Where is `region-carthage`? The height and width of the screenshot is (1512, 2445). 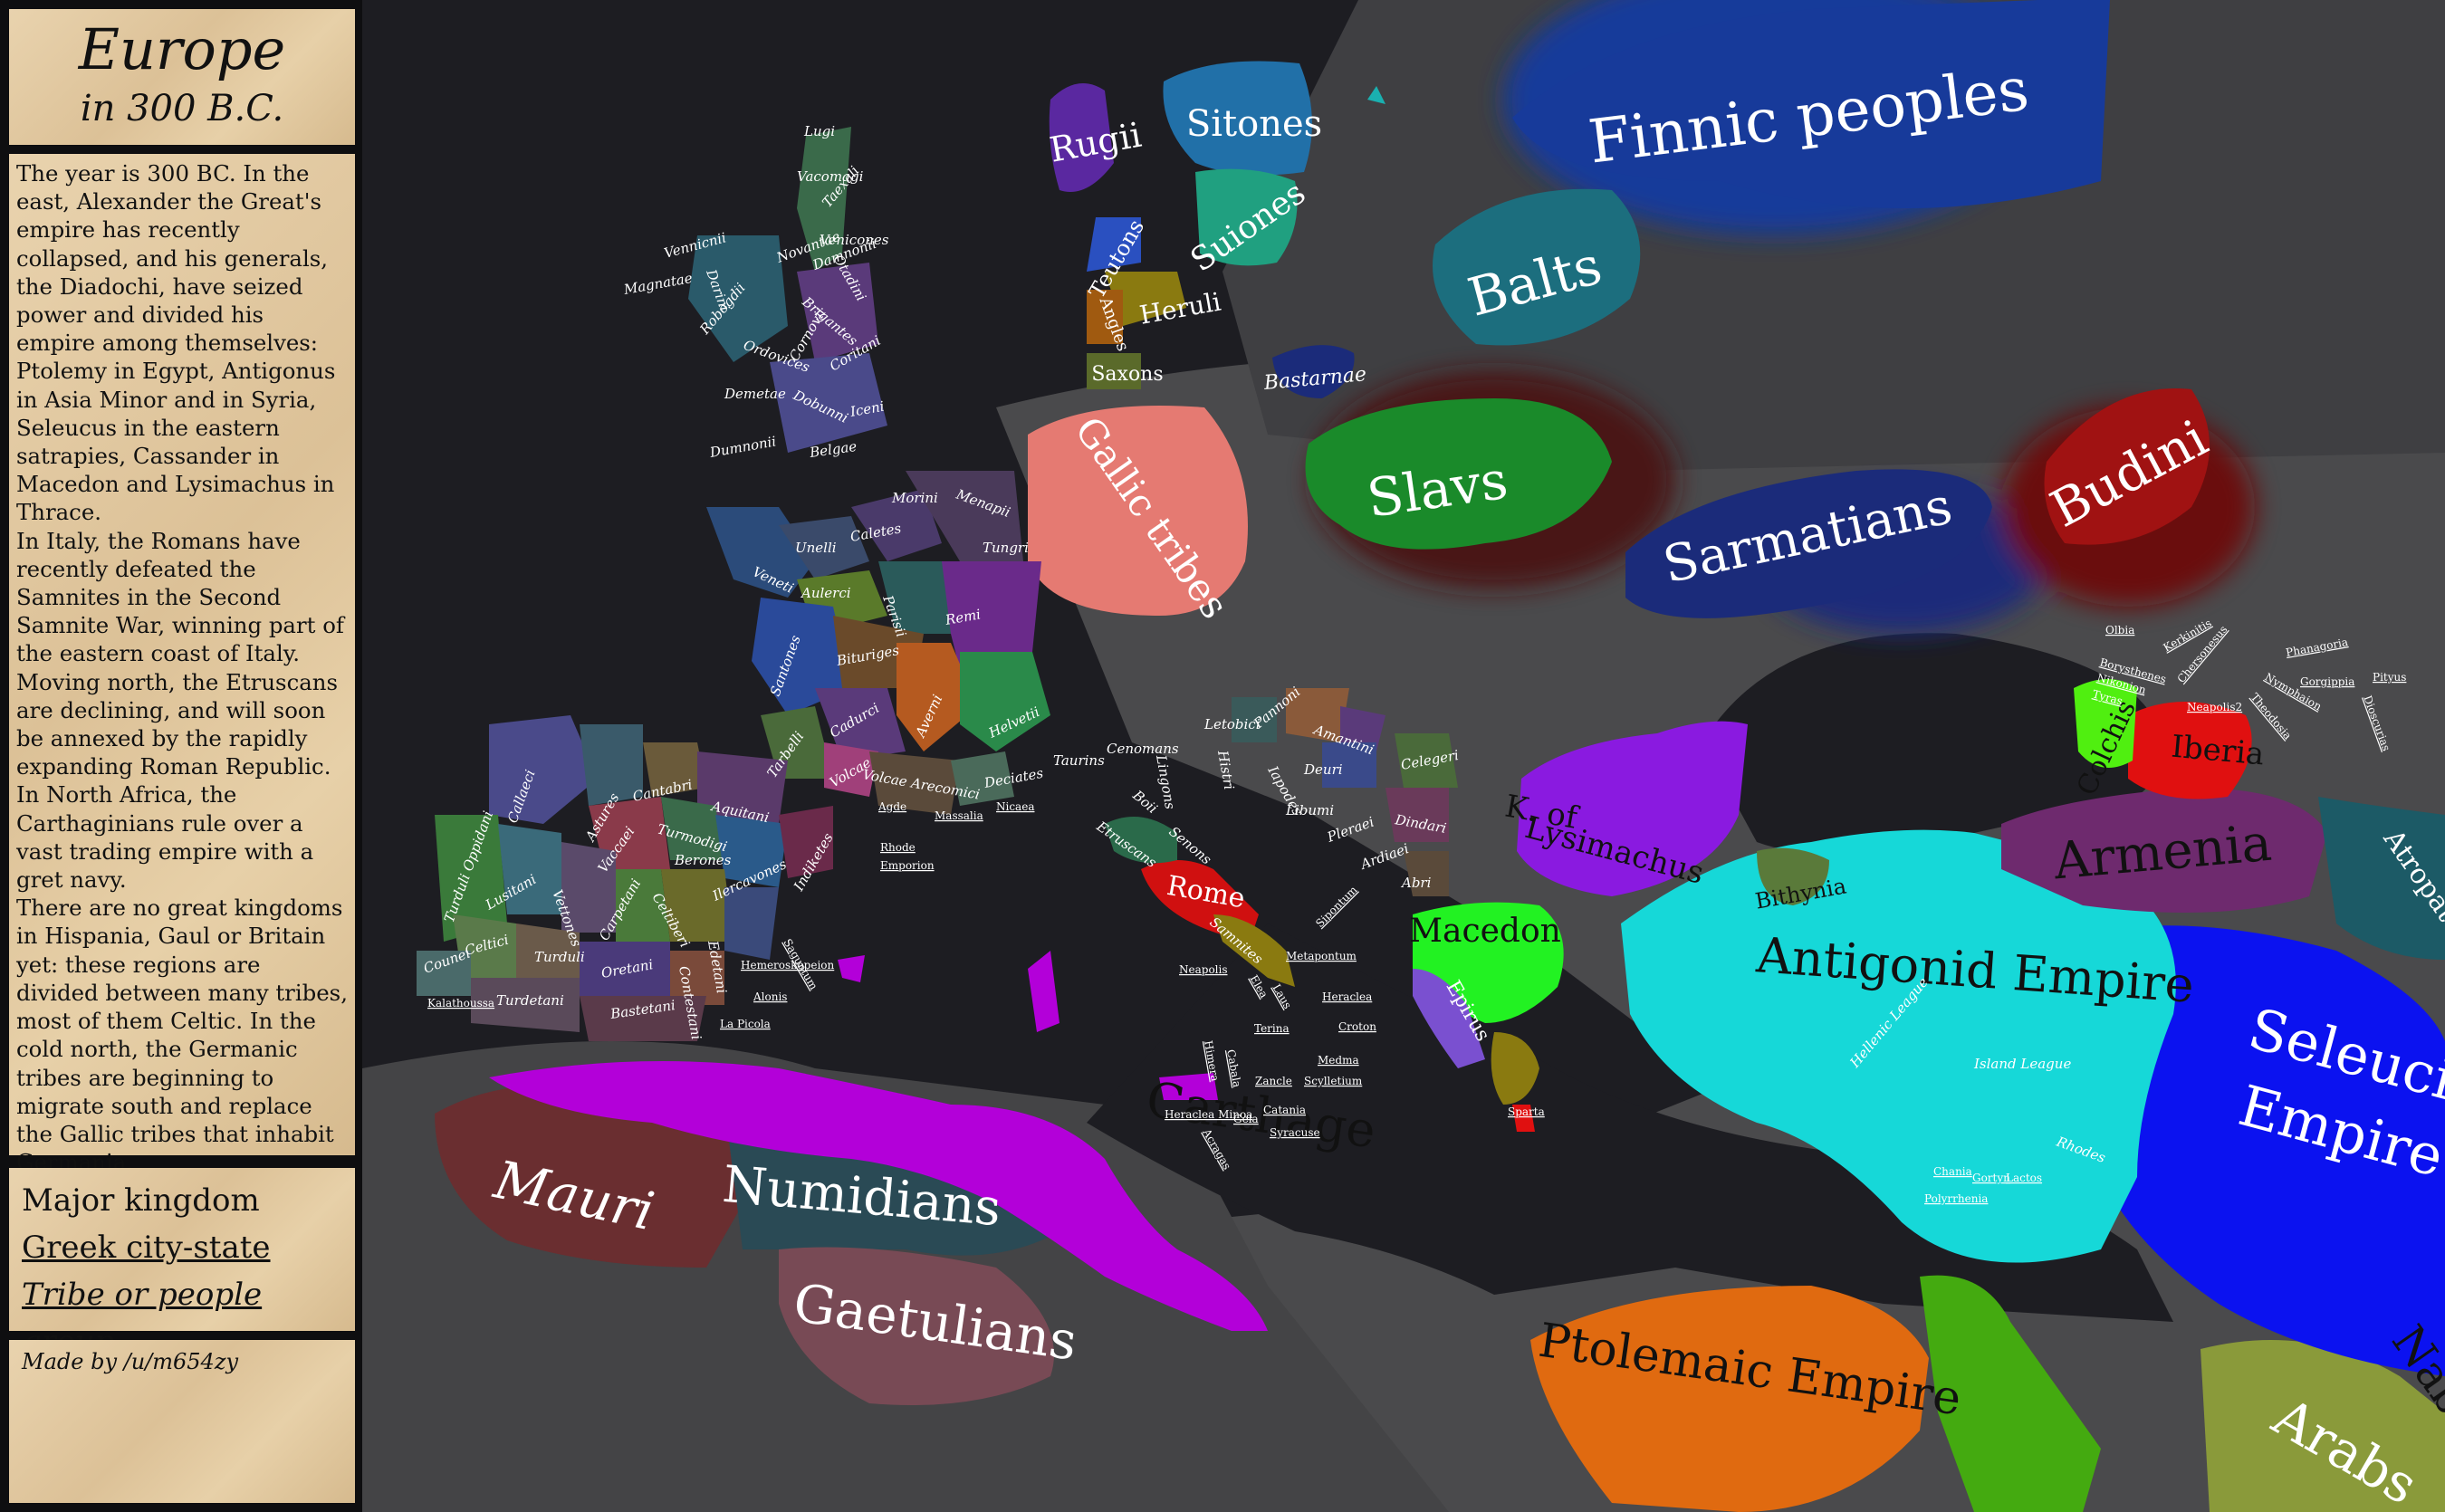
region-carthage is located at coordinates (878, 1196).